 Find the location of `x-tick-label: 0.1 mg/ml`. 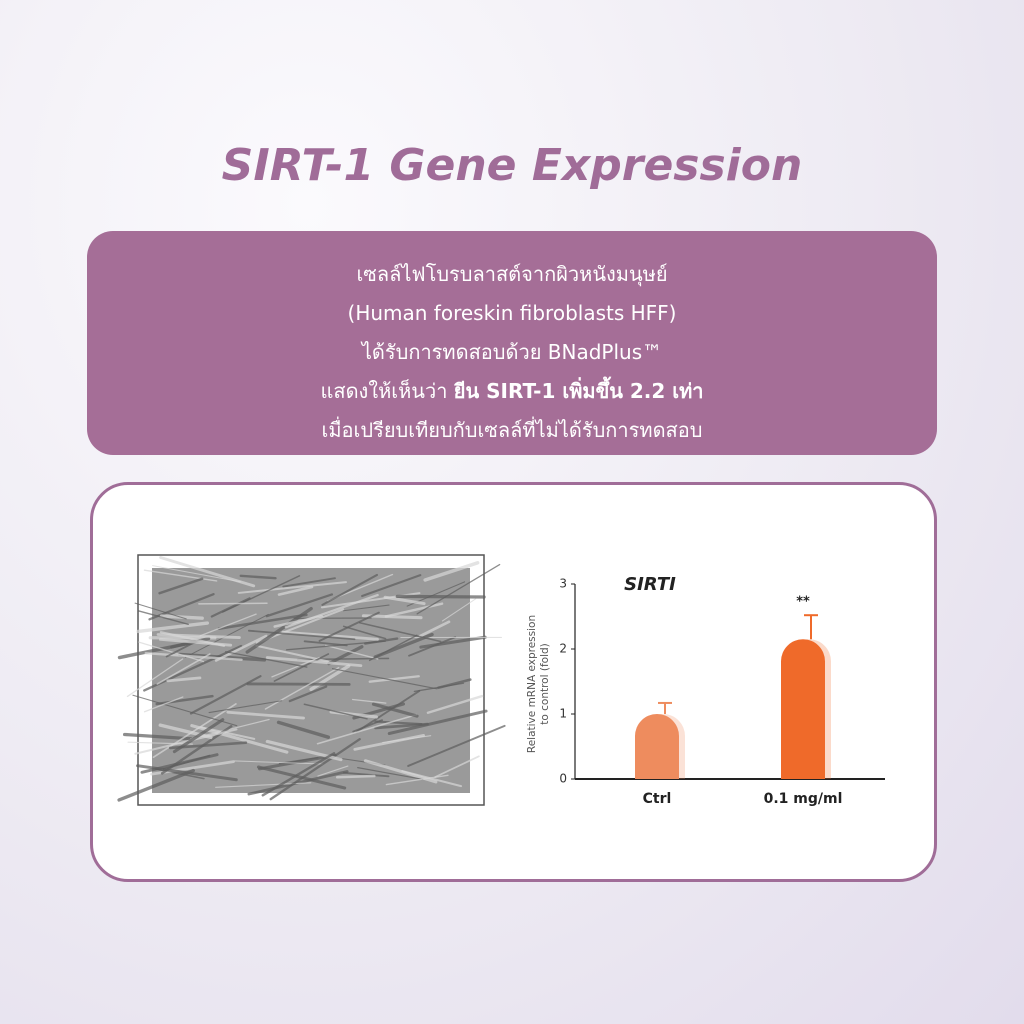

x-tick-label: 0.1 mg/ml is located at coordinates (803, 799).